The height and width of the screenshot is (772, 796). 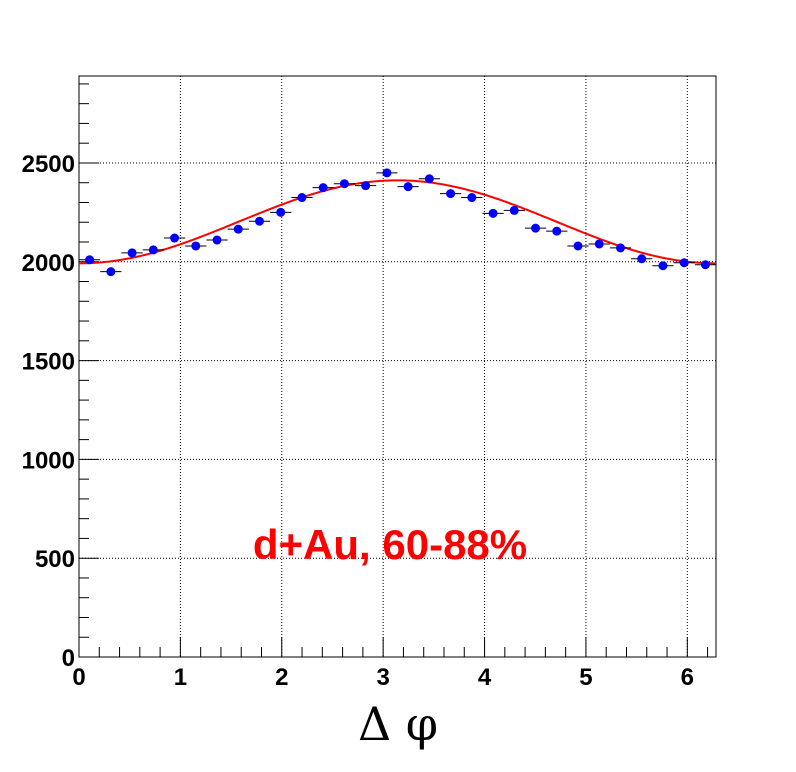 I want to click on fit-curve, so click(x=397, y=222).